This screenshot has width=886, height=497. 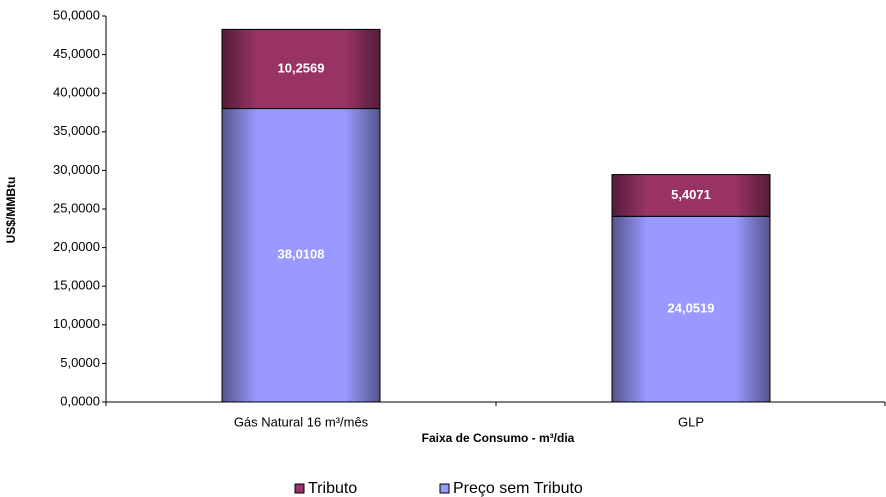 I want to click on value-label: 10,2569, so click(x=301, y=67).